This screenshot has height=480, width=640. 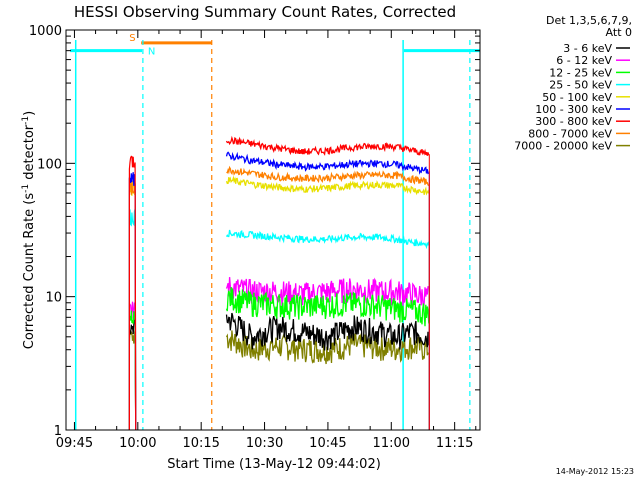 I want to click on series-3-6-kev-segment, so click(x=327, y=331).